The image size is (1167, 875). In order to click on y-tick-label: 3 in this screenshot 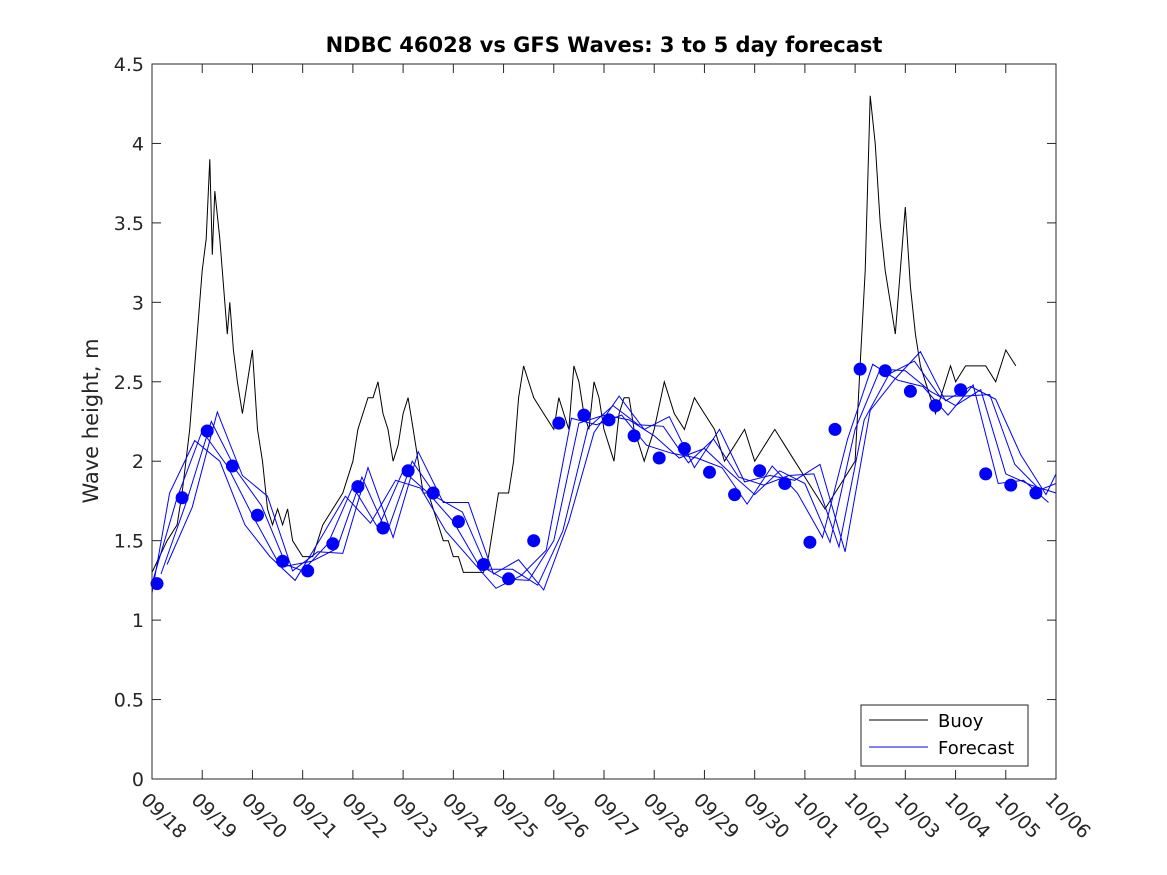, I will do `click(138, 303)`.